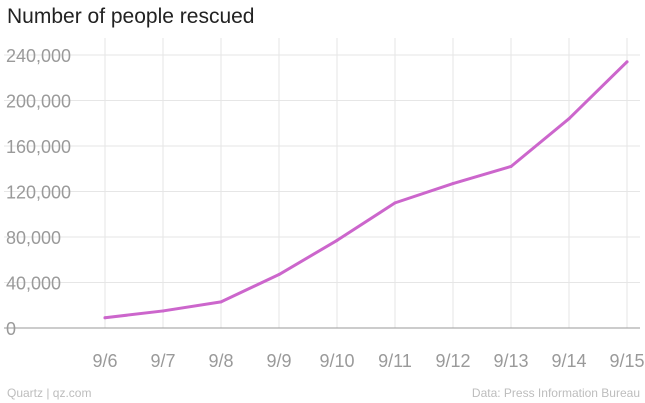  Describe the element at coordinates (49, 393) in the screenshot. I see `source-credit: Quartz | qz.com` at that location.